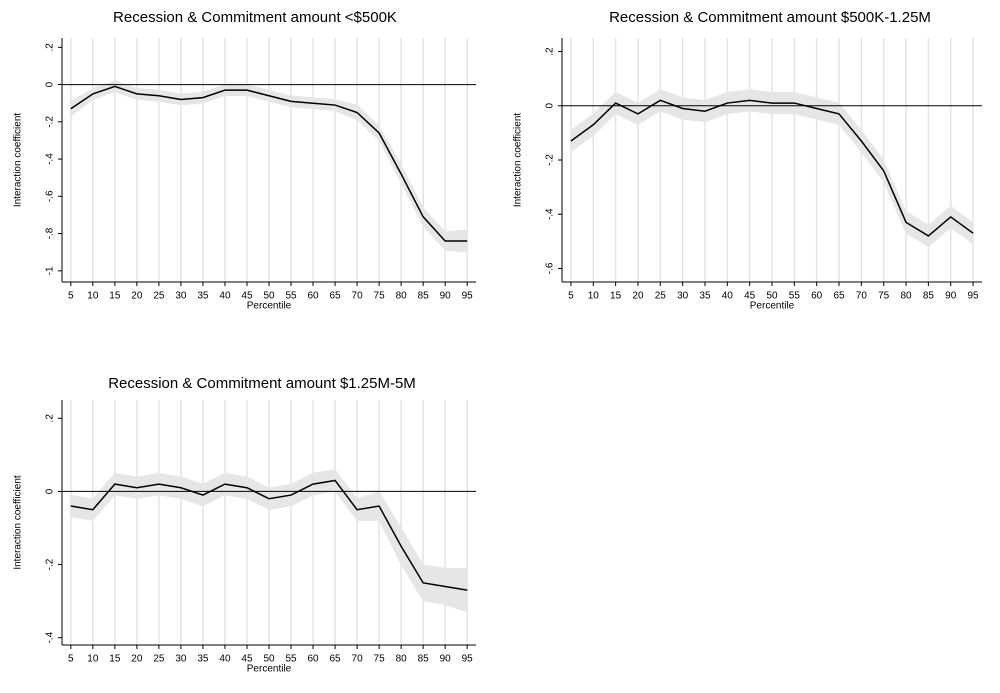 This screenshot has height=693, width=1000. Describe the element at coordinates (50, 233) in the screenshot. I see `y-tick-label: -.8` at that location.